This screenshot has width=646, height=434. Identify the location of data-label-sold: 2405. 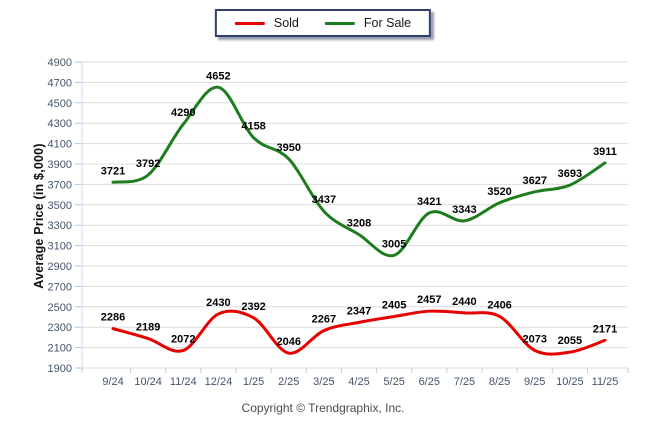
(394, 305).